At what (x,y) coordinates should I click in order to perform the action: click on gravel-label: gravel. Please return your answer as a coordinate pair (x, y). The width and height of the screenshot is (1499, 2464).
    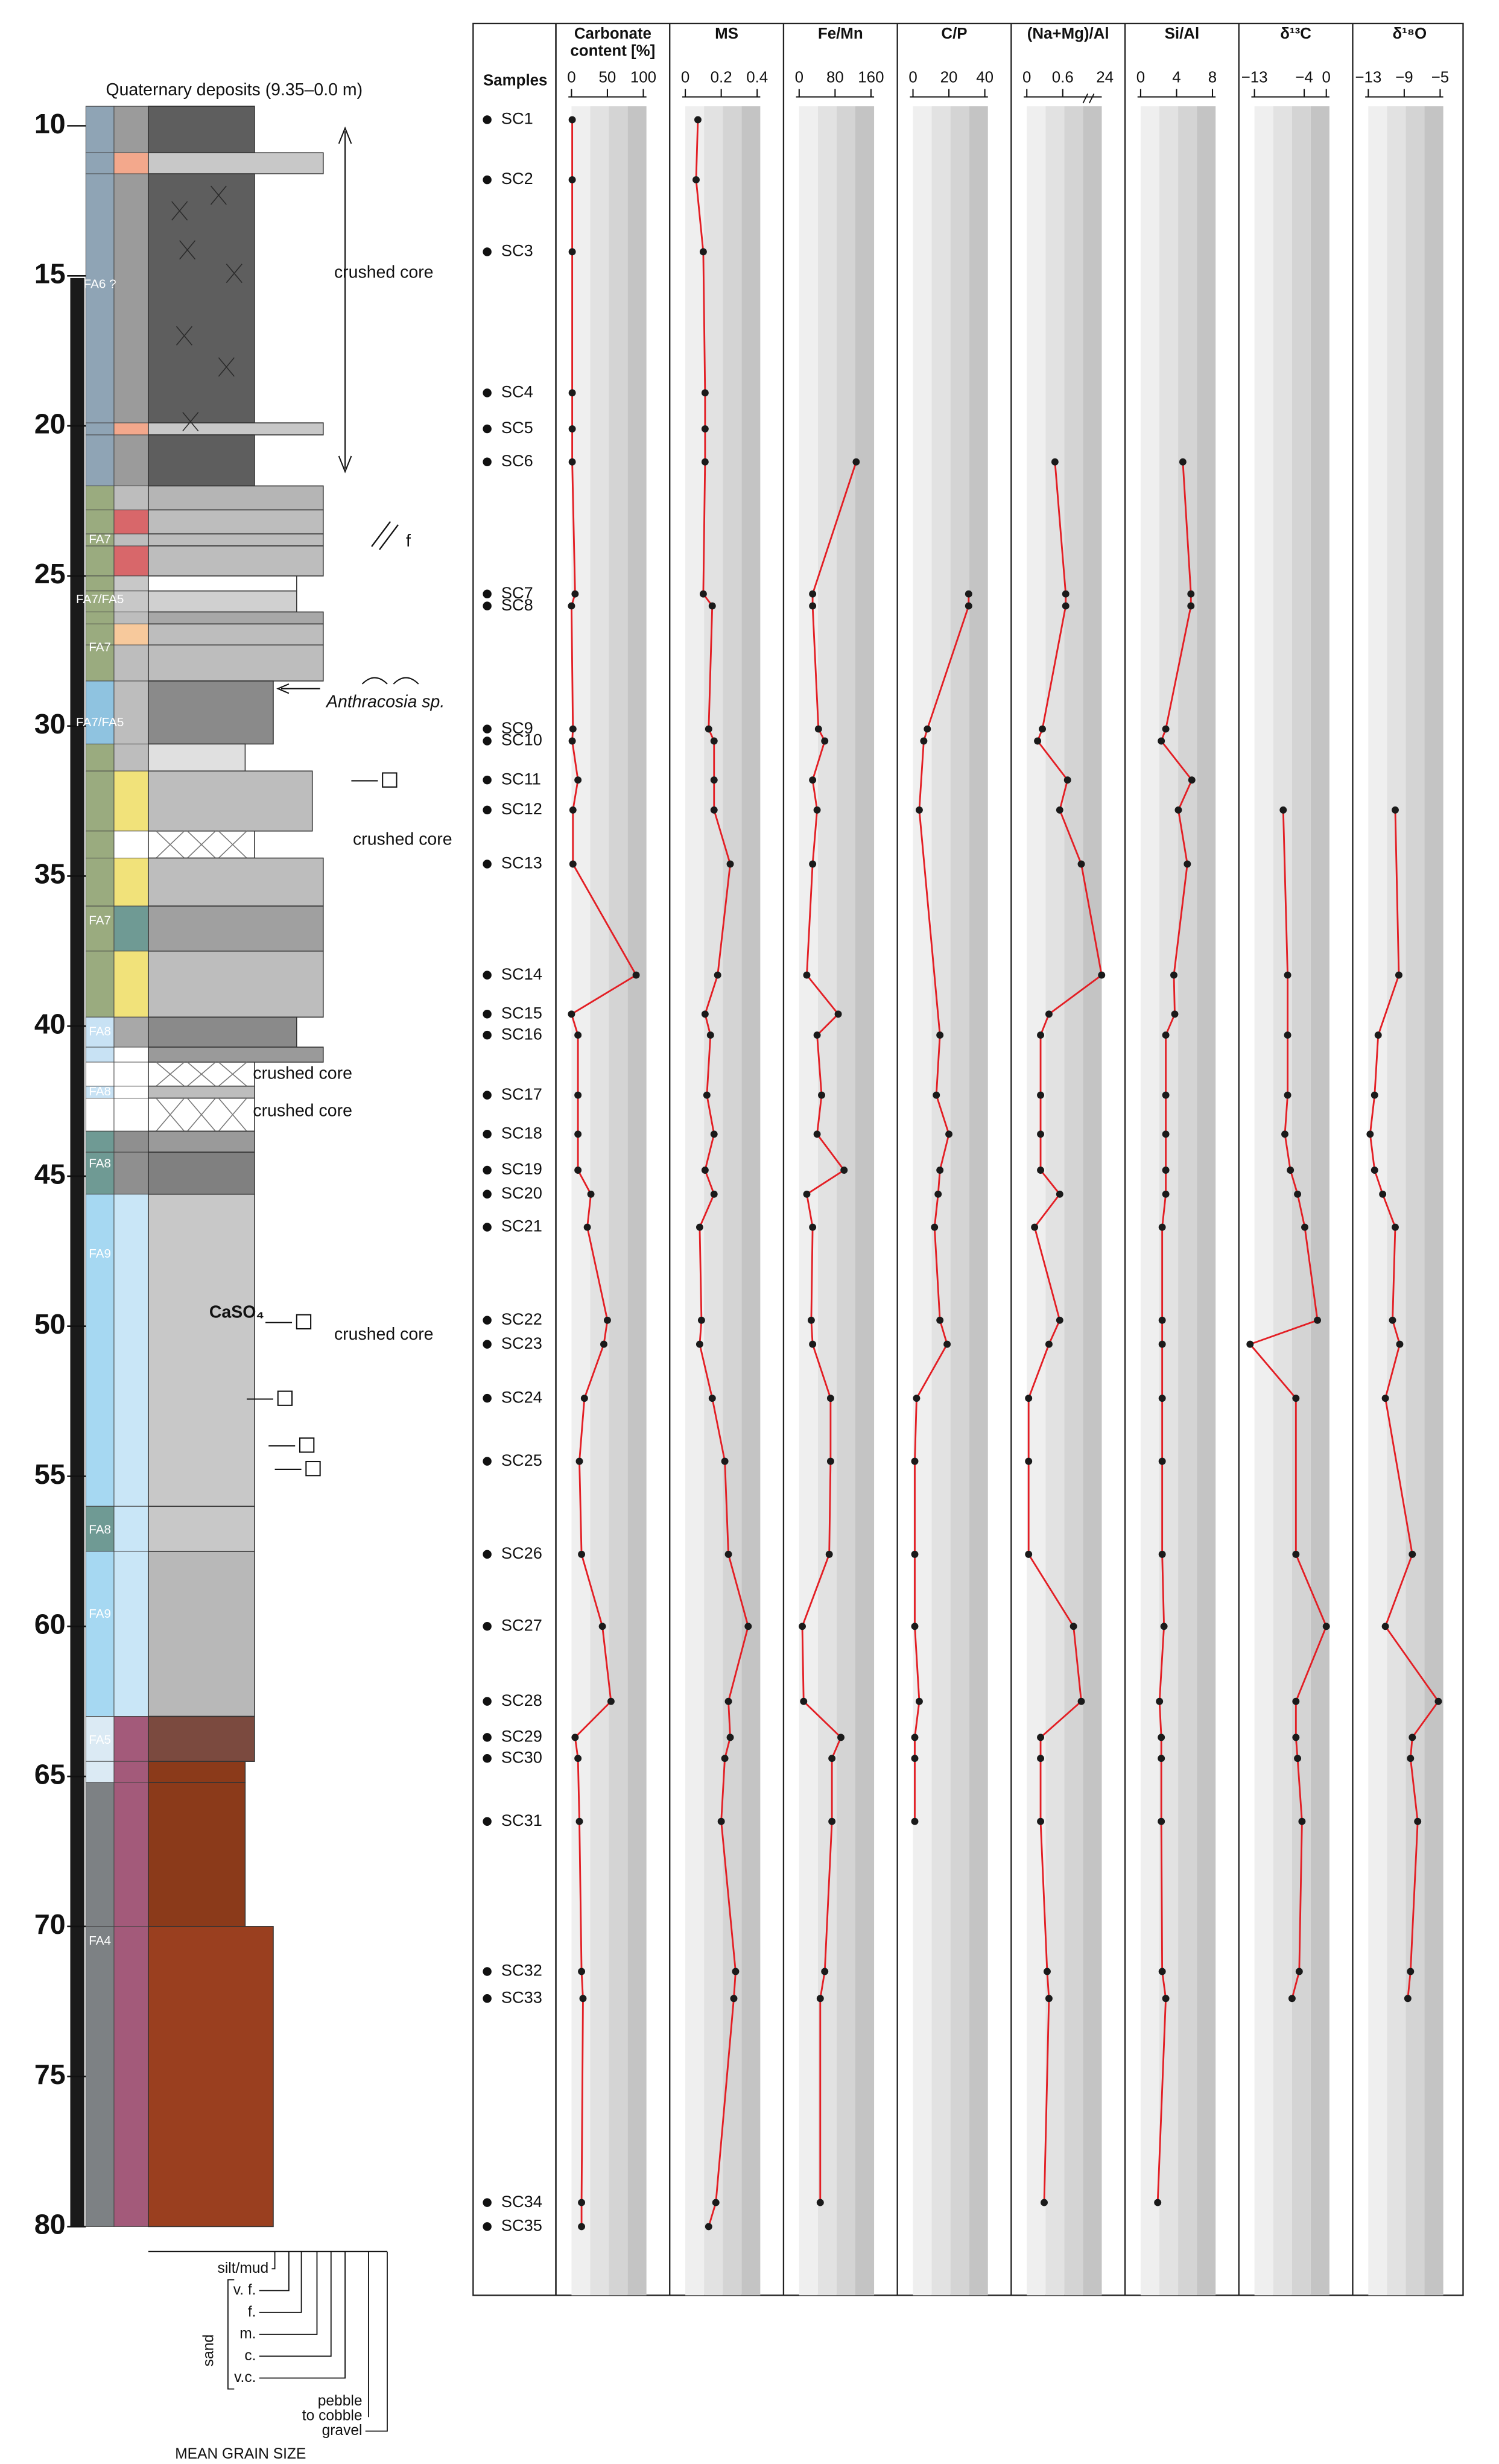
    Looking at the image, I should click on (342, 2430).